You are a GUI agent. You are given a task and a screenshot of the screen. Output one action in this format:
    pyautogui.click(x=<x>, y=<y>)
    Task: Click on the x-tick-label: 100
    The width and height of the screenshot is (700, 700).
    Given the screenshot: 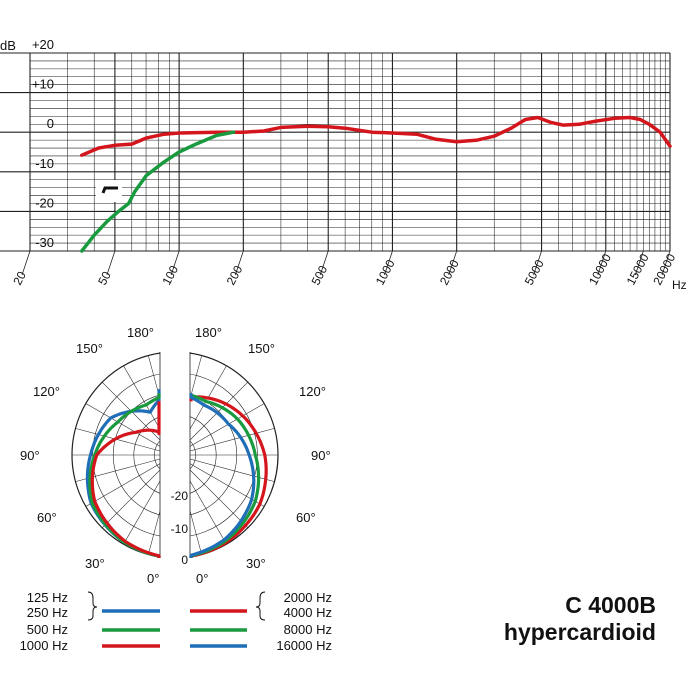 What is the action you would take?
    pyautogui.click(x=170, y=275)
    